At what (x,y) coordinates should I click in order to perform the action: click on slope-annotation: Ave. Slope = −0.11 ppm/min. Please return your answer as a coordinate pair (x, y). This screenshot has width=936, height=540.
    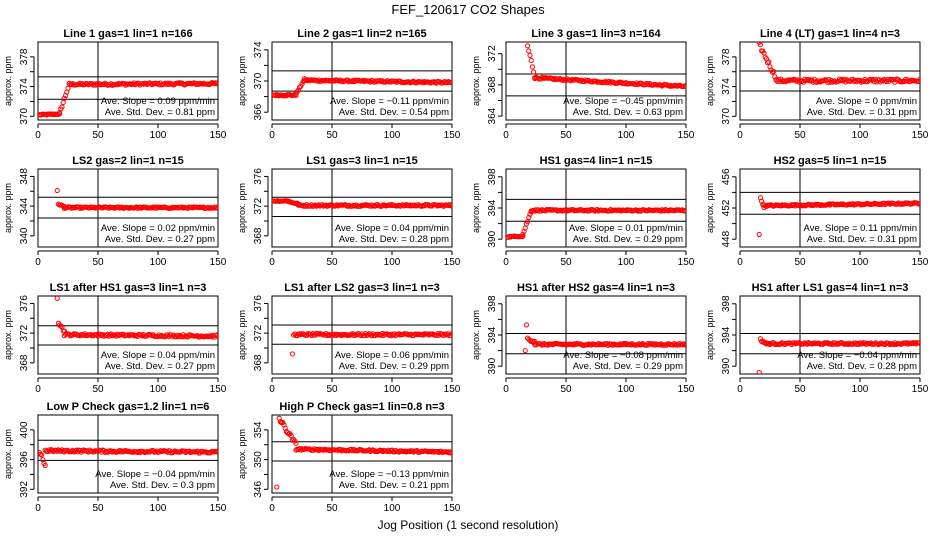
    Looking at the image, I should click on (389, 101).